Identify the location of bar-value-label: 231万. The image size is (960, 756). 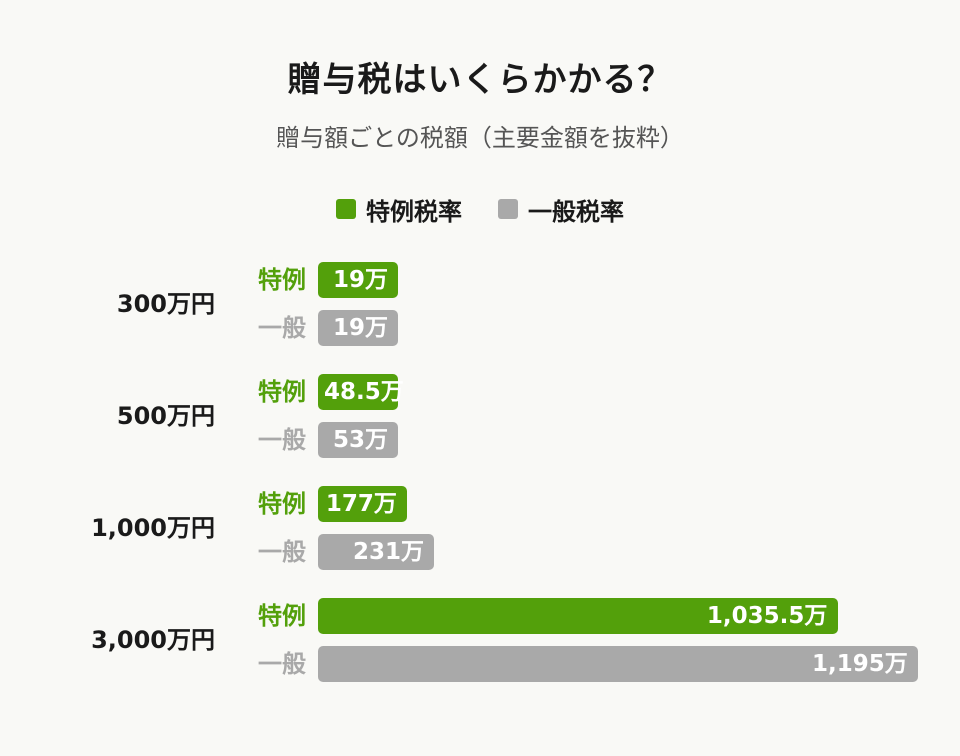
(388, 552).